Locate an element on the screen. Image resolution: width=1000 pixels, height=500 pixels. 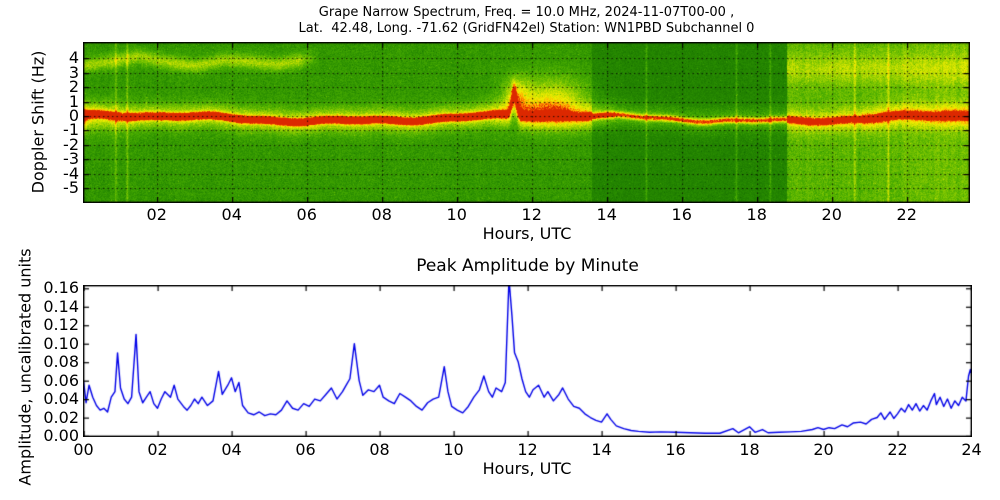
spectrogram-ytick-4: 4 is located at coordinates (73, 58).